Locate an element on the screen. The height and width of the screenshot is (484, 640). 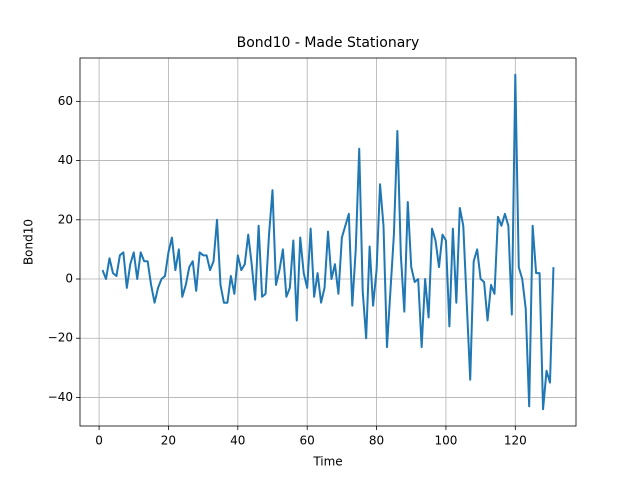
y-tick-label: 40 is located at coordinates (65, 160).